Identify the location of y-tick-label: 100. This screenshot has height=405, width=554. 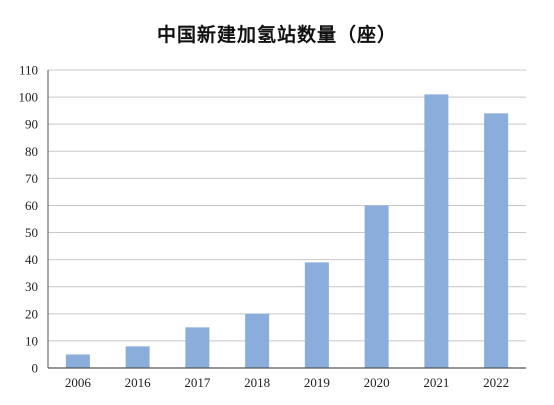
(29, 97).